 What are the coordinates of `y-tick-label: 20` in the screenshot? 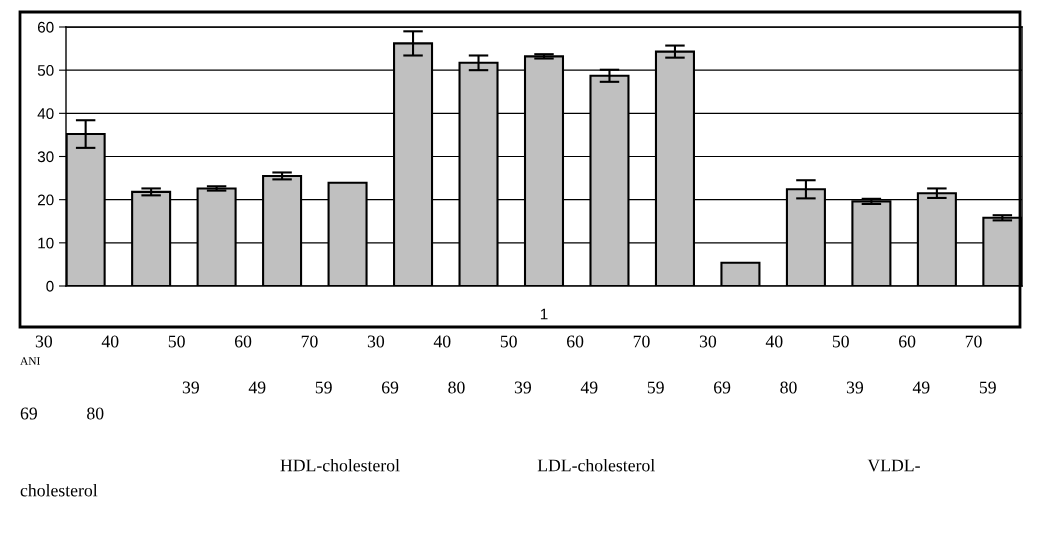 It's located at (45, 200).